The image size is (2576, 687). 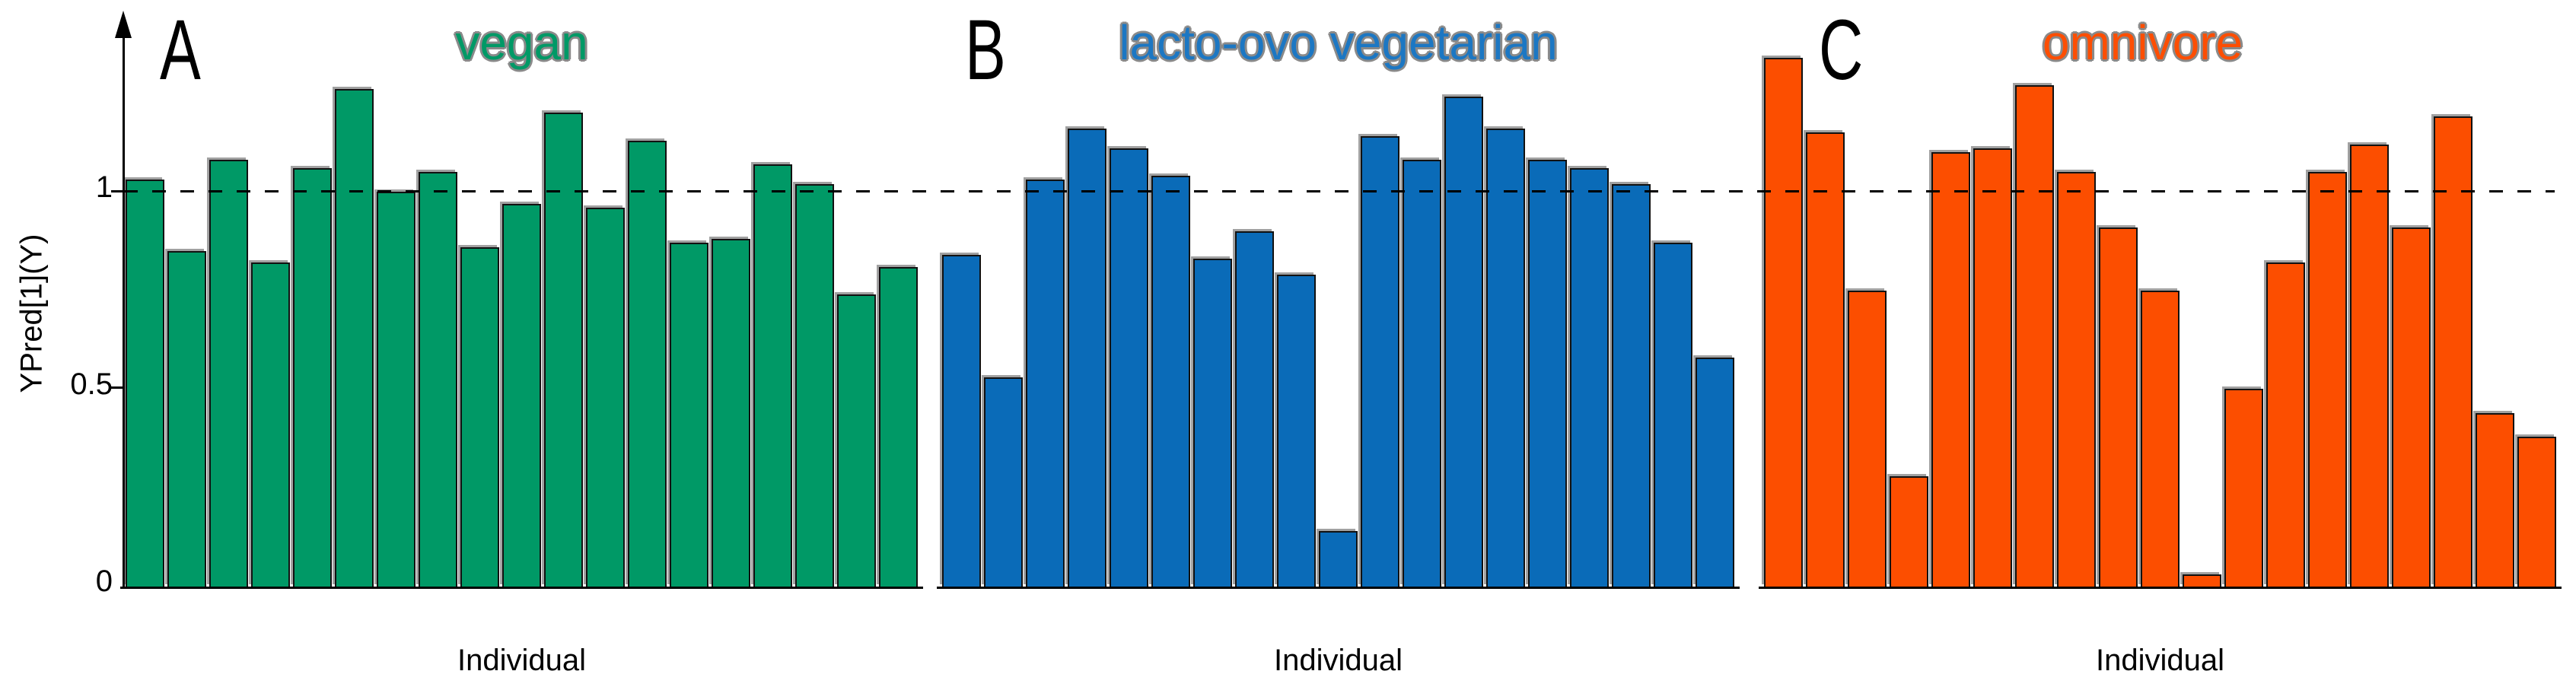 What do you see at coordinates (180, 49) in the screenshot?
I see `panel-letter-A: A` at bounding box center [180, 49].